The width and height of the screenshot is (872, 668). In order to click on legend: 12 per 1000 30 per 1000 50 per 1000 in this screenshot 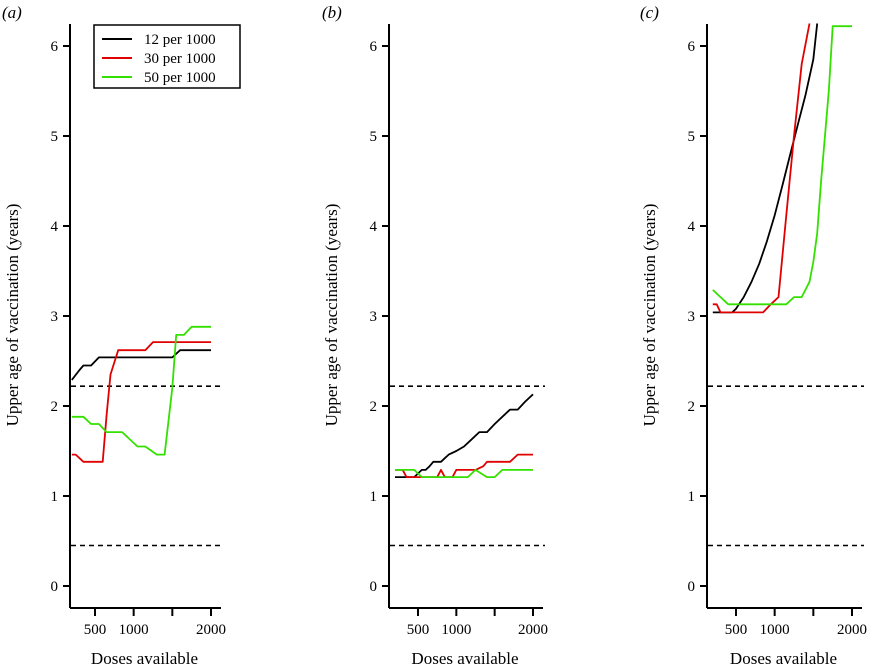, I will do `click(167, 56)`.